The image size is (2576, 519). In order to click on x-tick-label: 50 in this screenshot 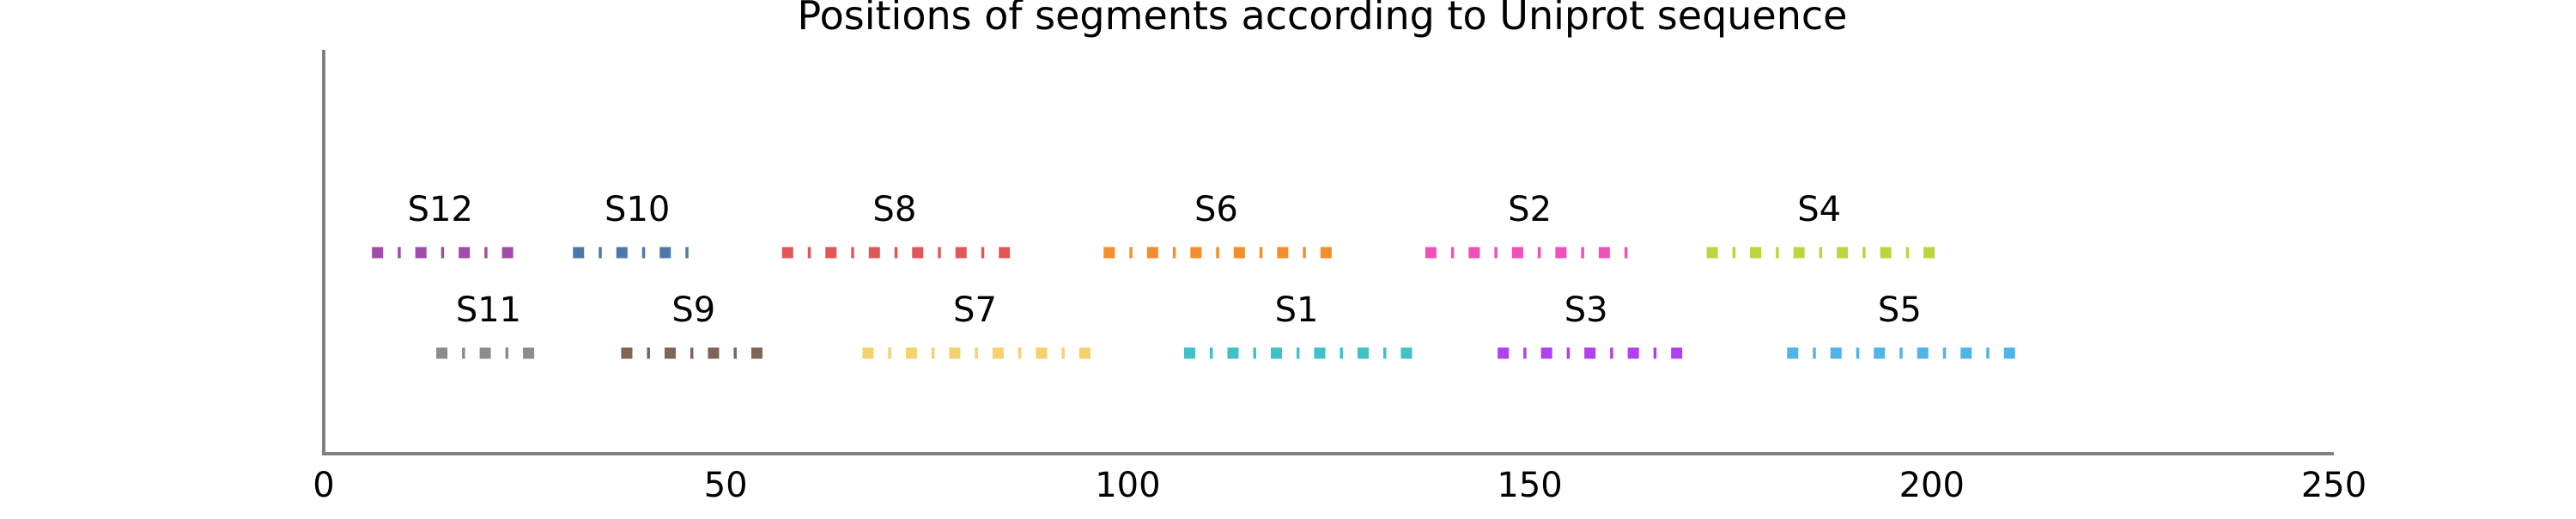, I will do `click(726, 485)`.